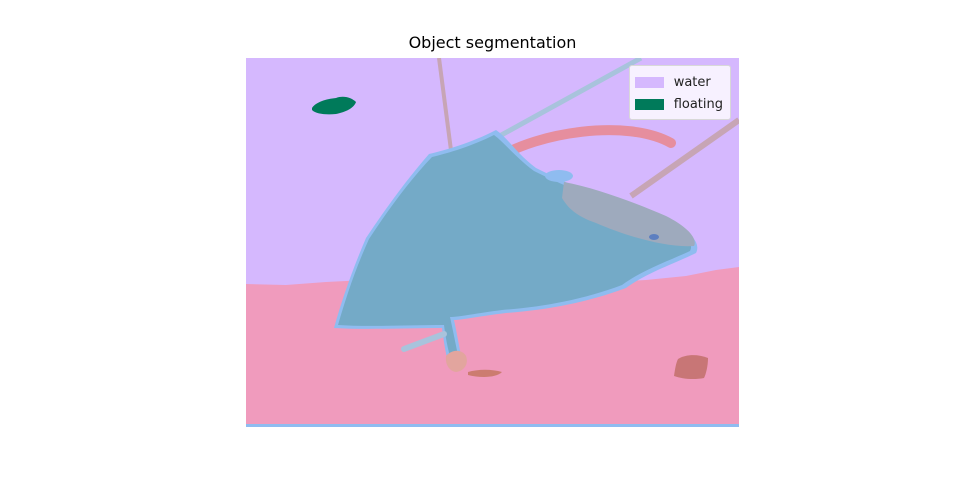  Describe the element at coordinates (649, 104) in the screenshot. I see `legend-swatch-floating` at that location.